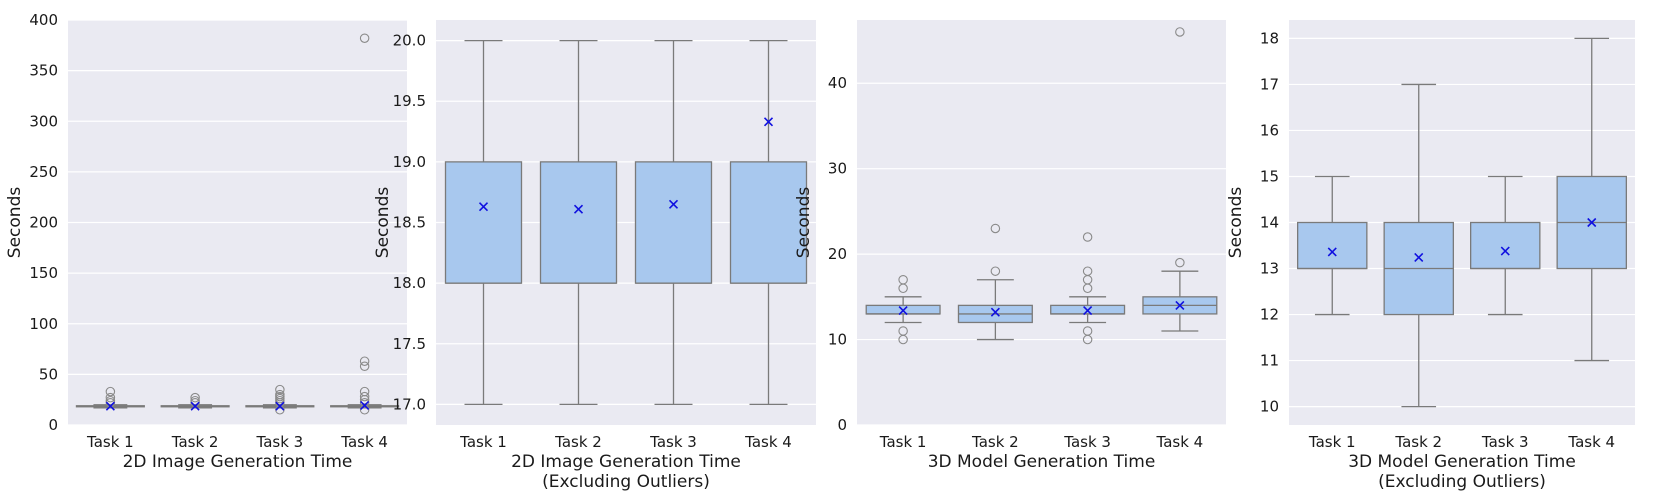 The height and width of the screenshot is (498, 1661). What do you see at coordinates (1269, 38) in the screenshot?
I see `y-tick-label: 18` at bounding box center [1269, 38].